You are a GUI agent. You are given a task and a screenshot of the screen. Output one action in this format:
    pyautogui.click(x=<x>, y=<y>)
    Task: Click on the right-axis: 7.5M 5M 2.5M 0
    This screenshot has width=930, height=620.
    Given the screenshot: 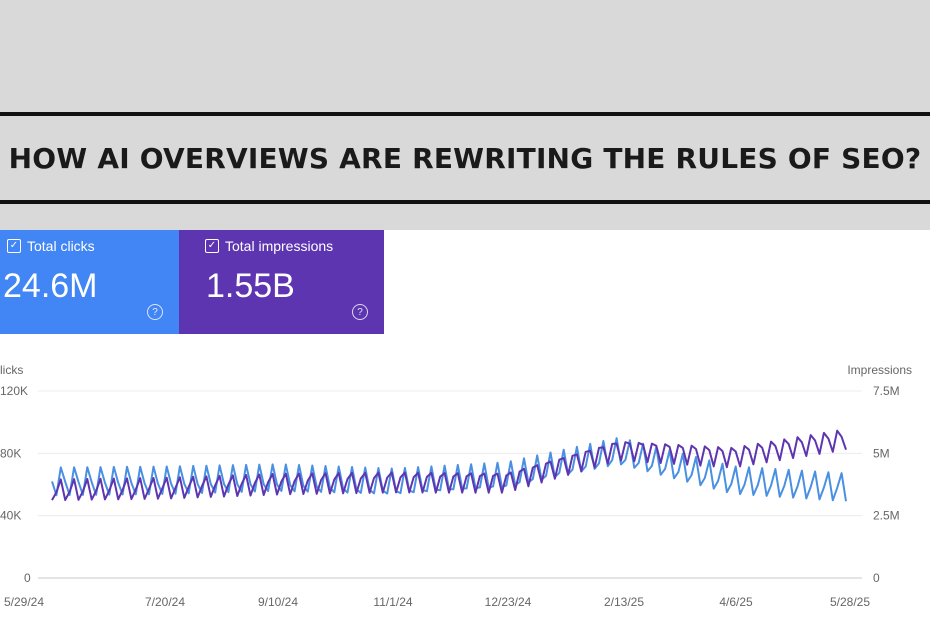 What is the action you would take?
    pyautogui.click(x=886, y=484)
    